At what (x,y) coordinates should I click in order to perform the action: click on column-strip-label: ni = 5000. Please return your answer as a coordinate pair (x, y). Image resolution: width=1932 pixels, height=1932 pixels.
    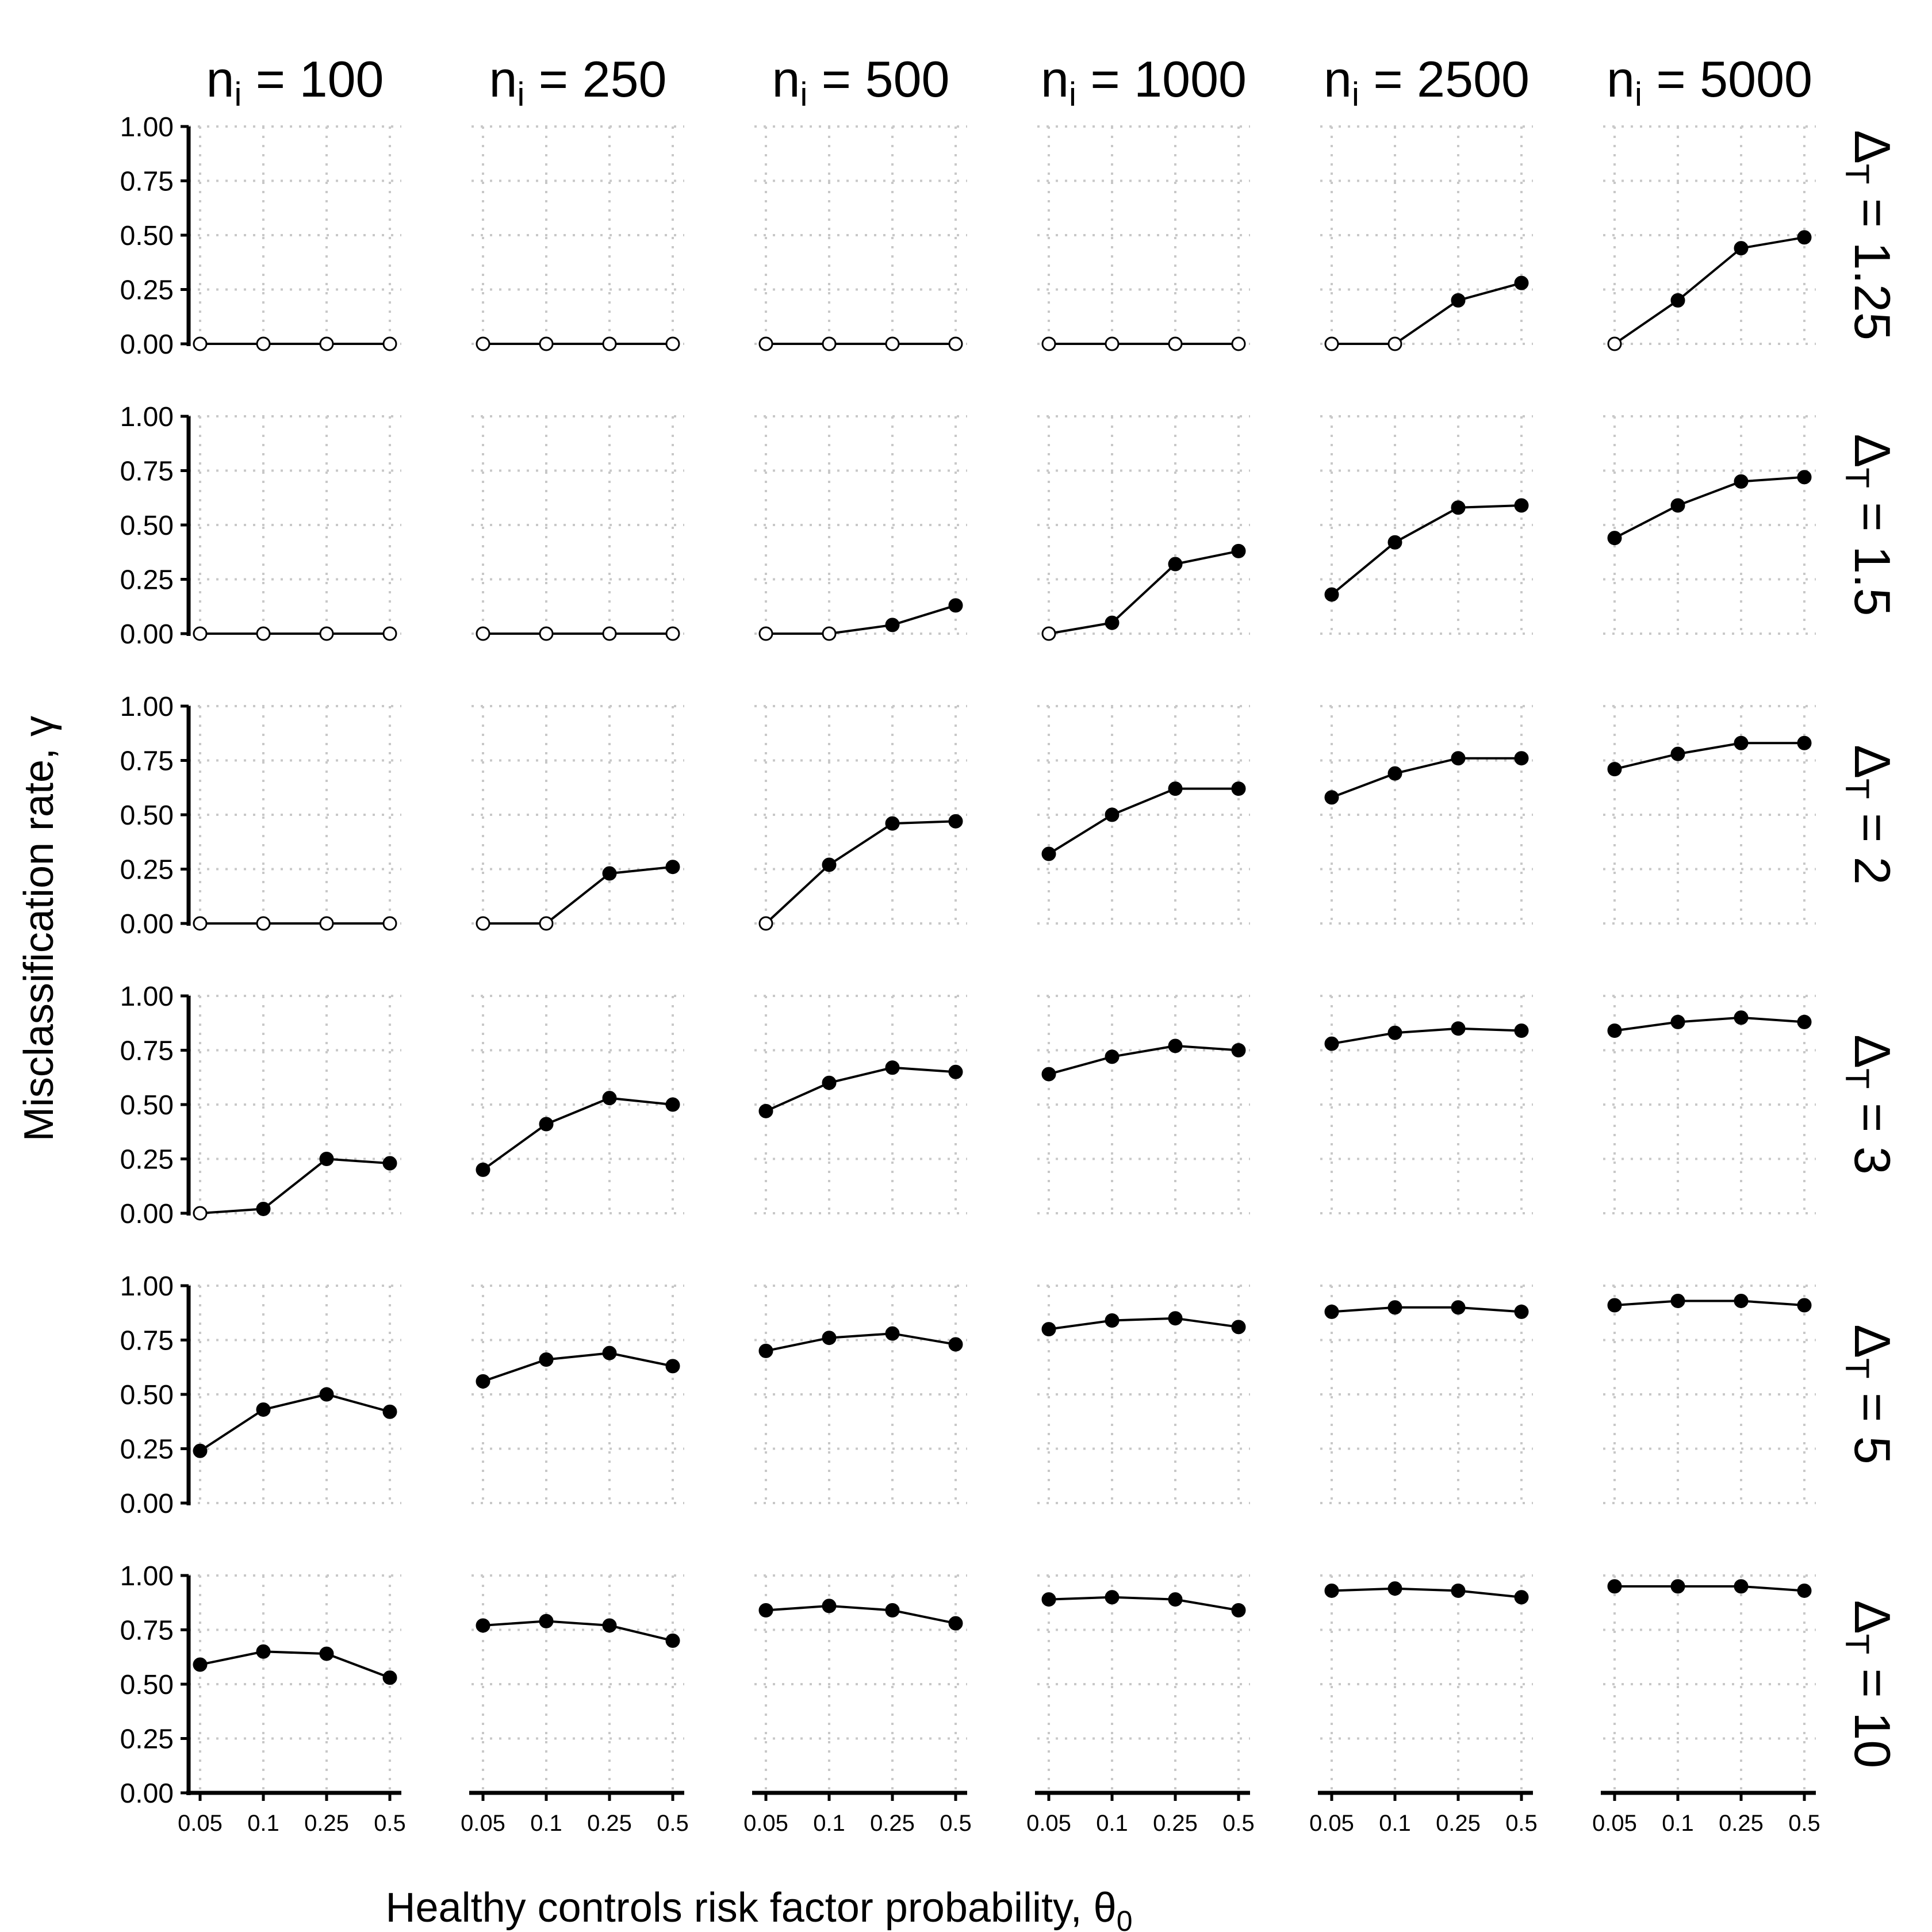
    Looking at the image, I should click on (1709, 82).